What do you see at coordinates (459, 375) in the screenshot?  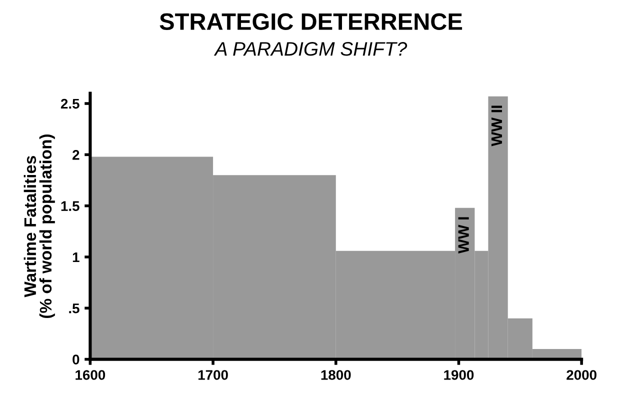 I see `x-tick-label: 1900` at bounding box center [459, 375].